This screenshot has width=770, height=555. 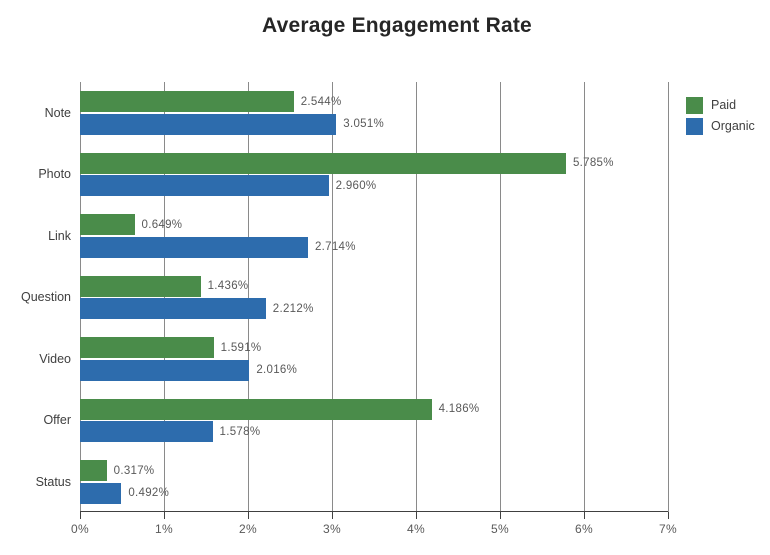 What do you see at coordinates (146, 431) in the screenshot?
I see `bar-organic-offer` at bounding box center [146, 431].